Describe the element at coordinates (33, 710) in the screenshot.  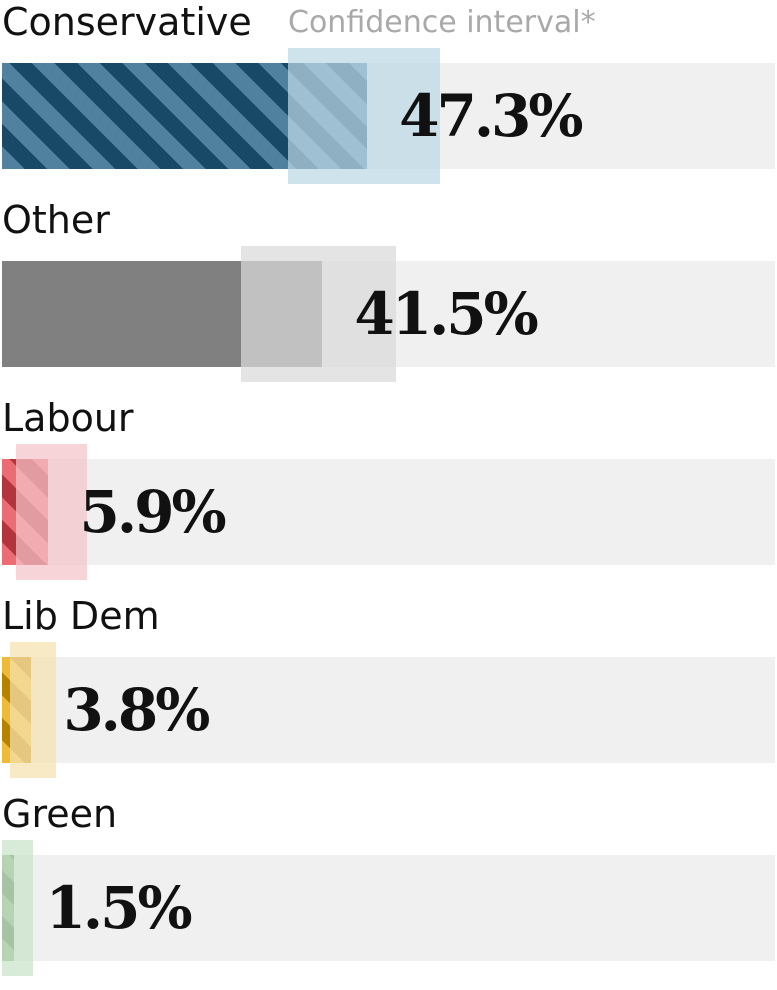
I see `confidence-interval-lib-dem` at that location.